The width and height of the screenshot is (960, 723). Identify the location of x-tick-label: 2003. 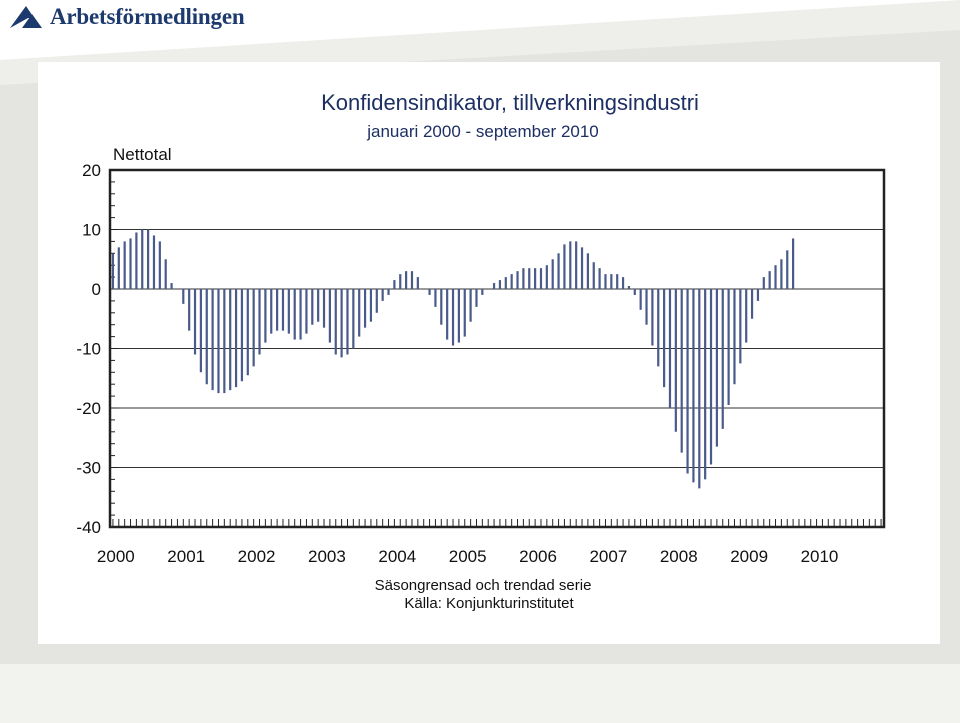
(327, 556).